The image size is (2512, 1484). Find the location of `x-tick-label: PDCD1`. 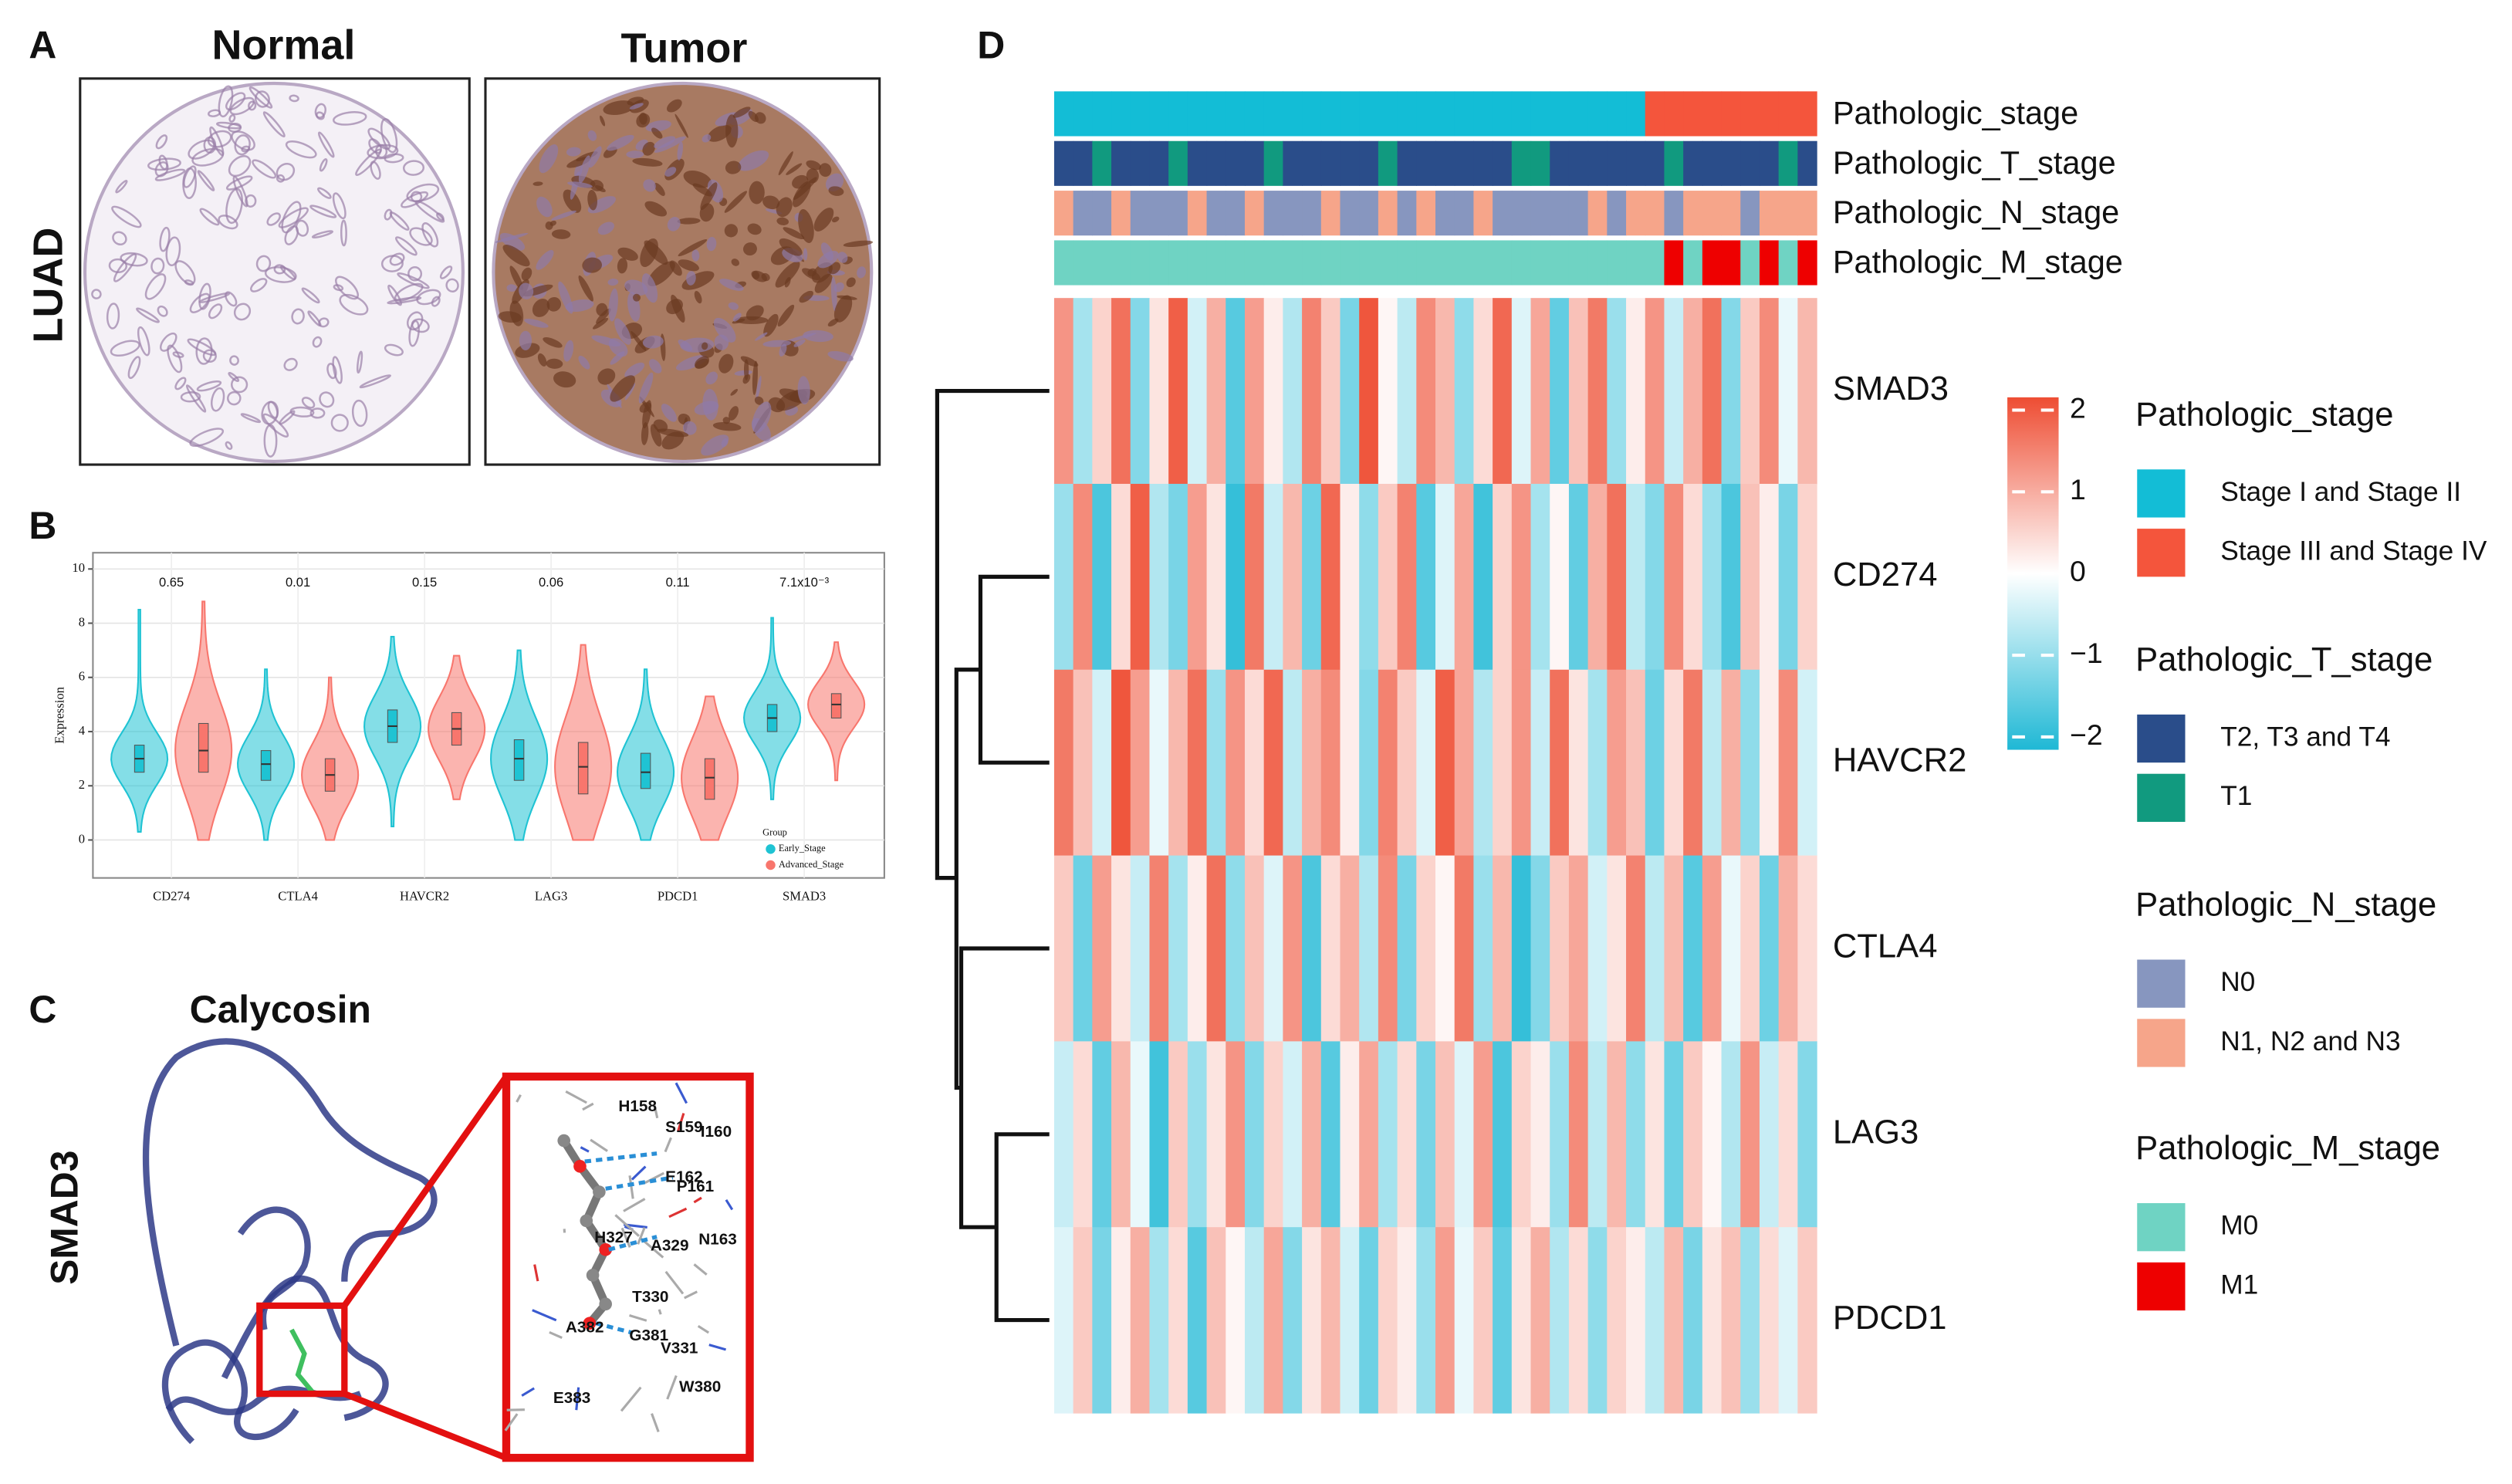

x-tick-label: PDCD1 is located at coordinates (678, 895).